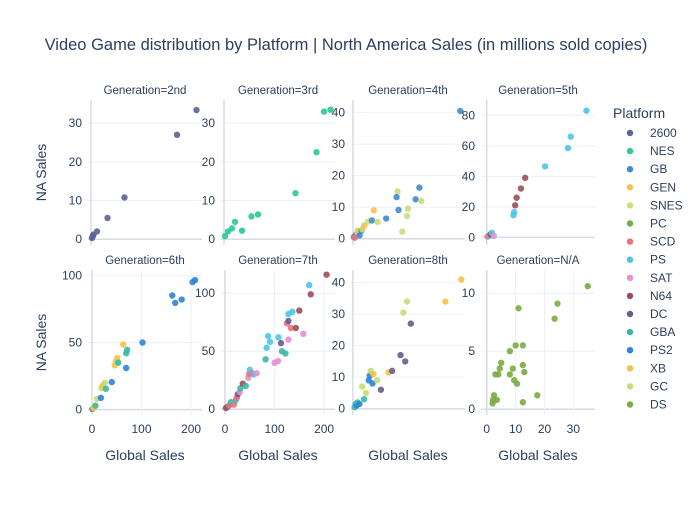  What do you see at coordinates (421, 201) in the screenshot?
I see `data-point-snes` at bounding box center [421, 201].